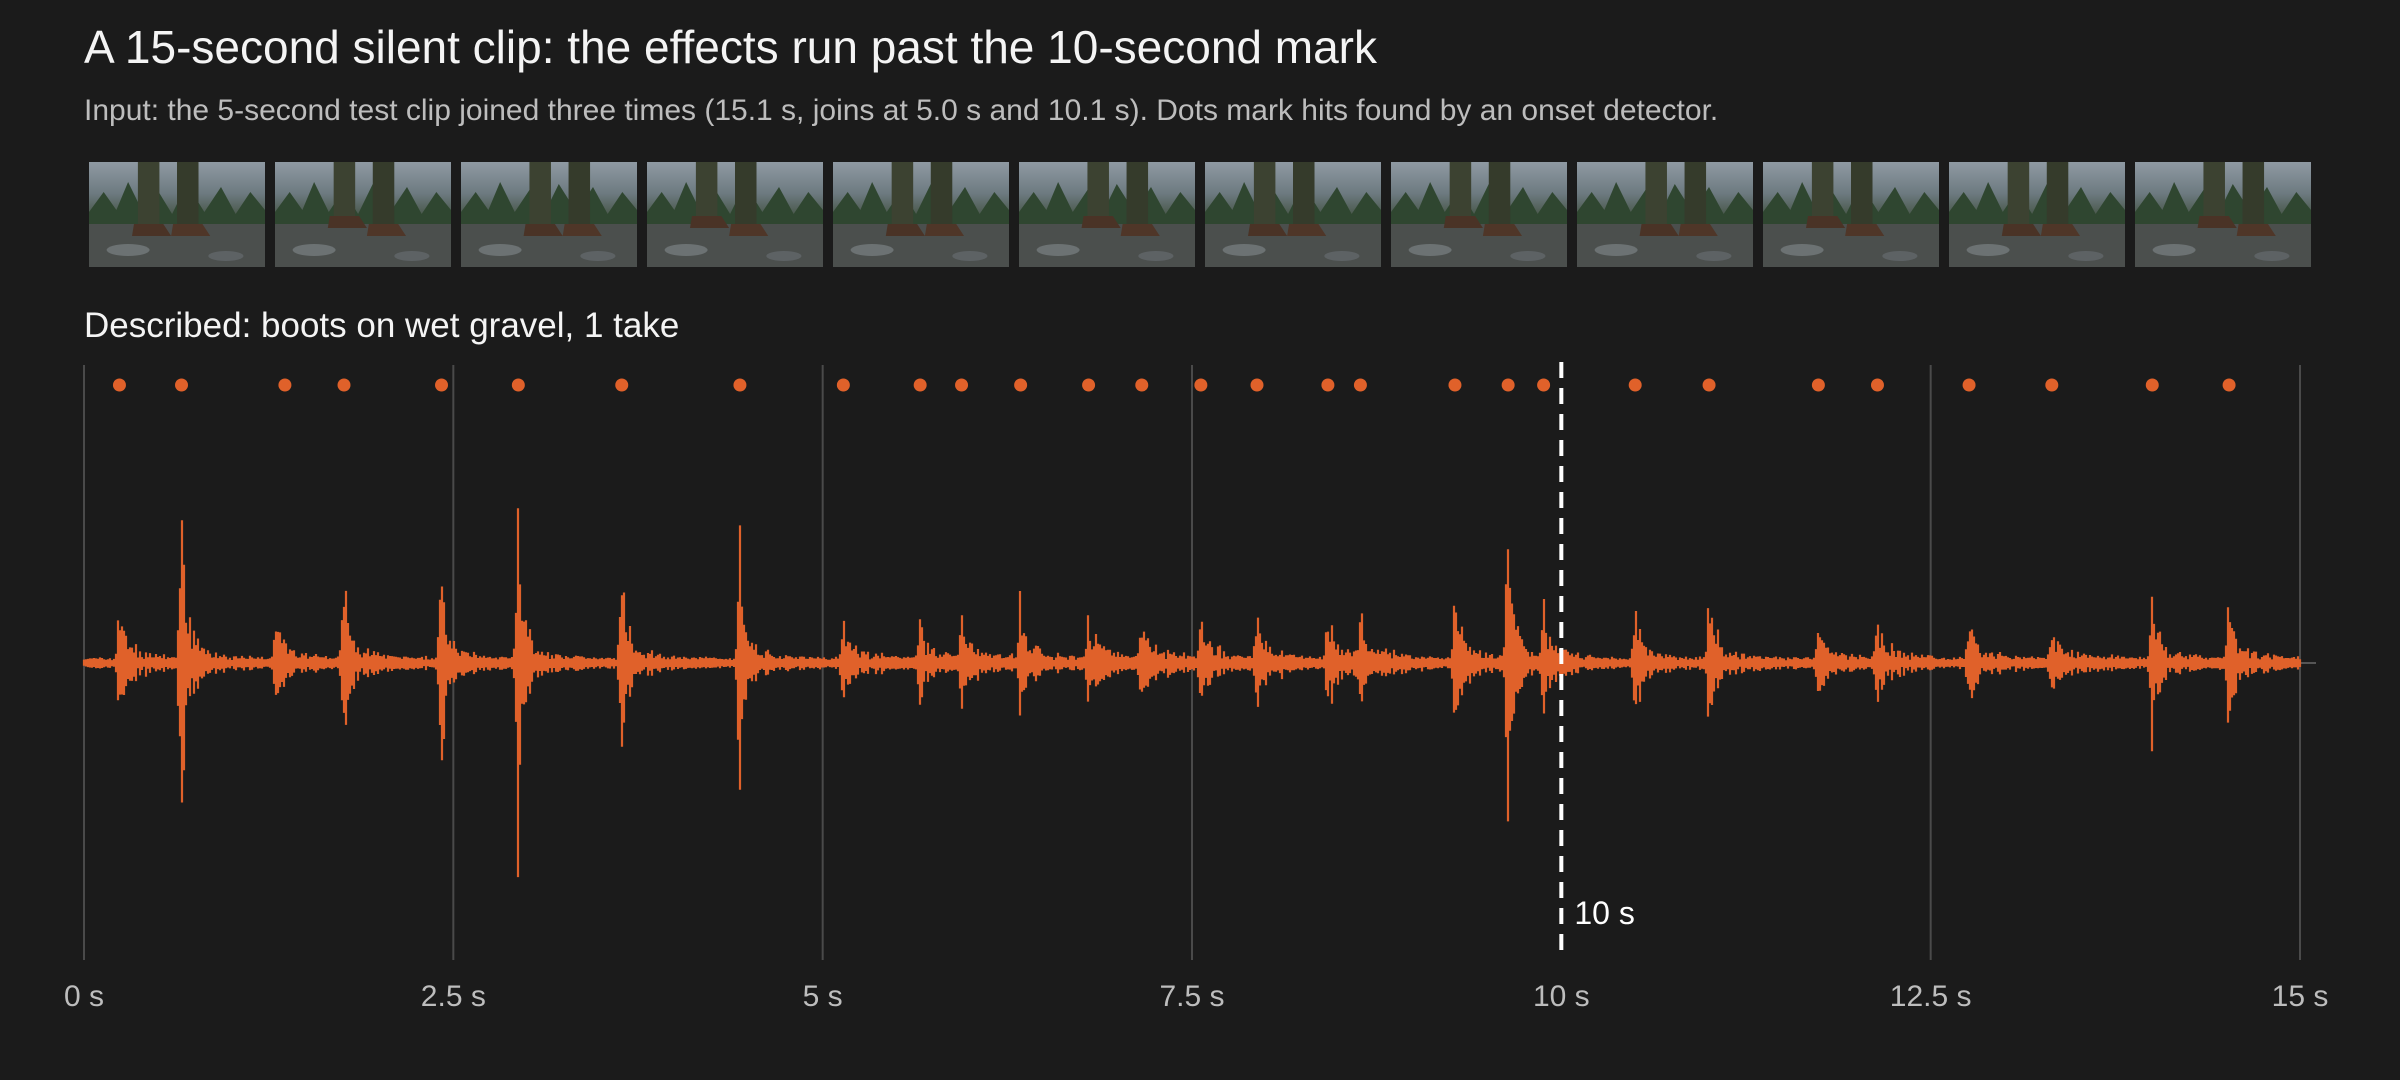 The width and height of the screenshot is (2400, 1080). Describe the element at coordinates (1191, 996) in the screenshot. I see `x-tick-label: 7.5 s` at that location.